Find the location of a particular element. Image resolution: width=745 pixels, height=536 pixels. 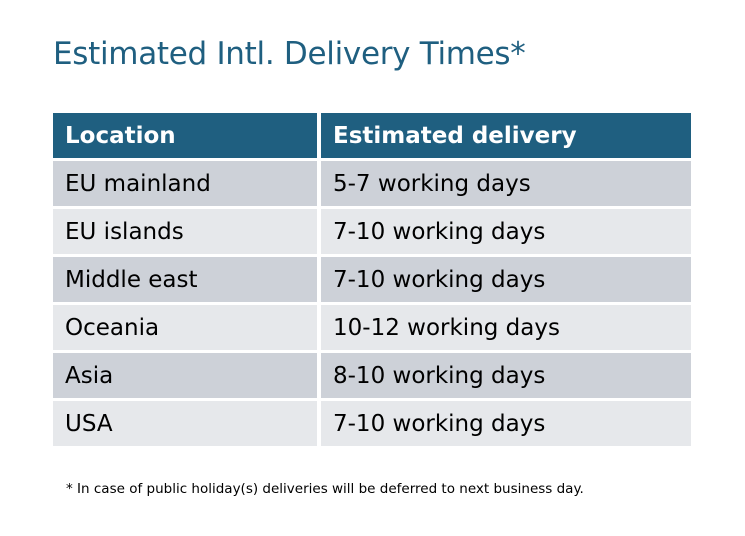

table-row: EU mainland 5-7 working days is located at coordinates (372, 185).